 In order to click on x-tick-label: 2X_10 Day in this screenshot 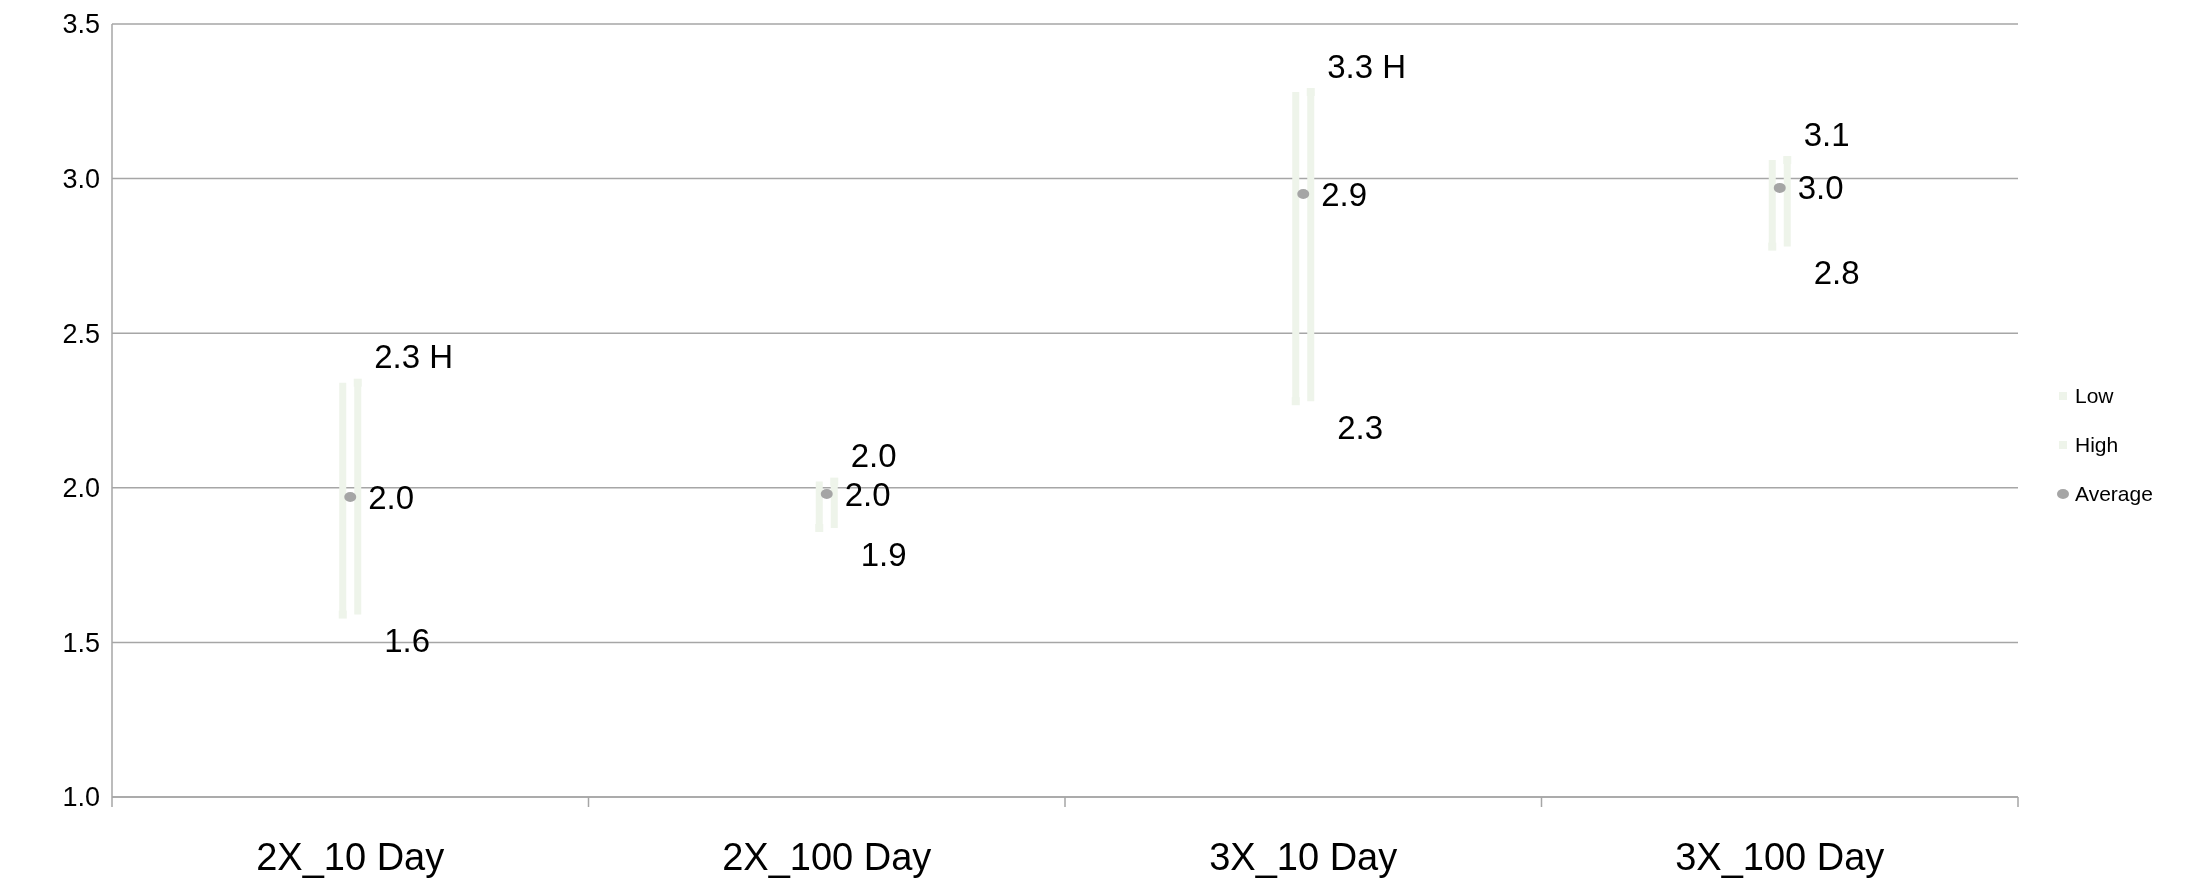, I will do `click(350, 857)`.